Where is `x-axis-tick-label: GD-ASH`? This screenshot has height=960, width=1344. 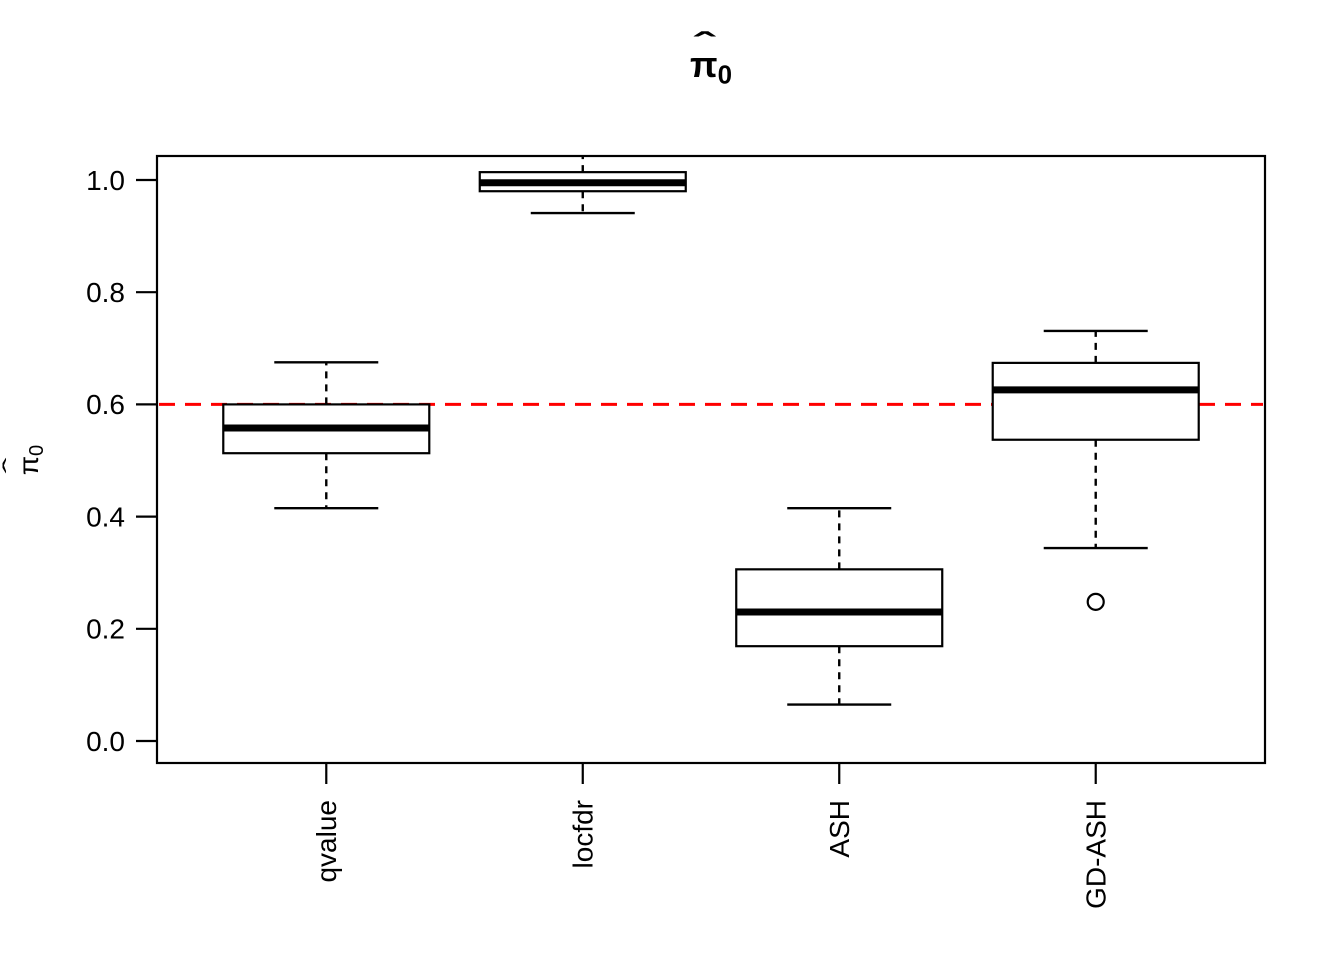 x-axis-tick-label: GD-ASH is located at coordinates (1096, 854).